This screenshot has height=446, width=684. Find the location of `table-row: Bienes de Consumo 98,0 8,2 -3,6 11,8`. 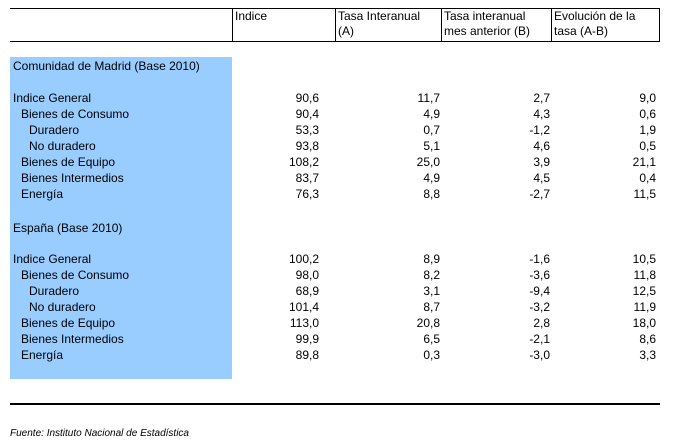

table-row: Bienes de Consumo 98,0 8,2 -3,6 11,8 is located at coordinates (342, 275).